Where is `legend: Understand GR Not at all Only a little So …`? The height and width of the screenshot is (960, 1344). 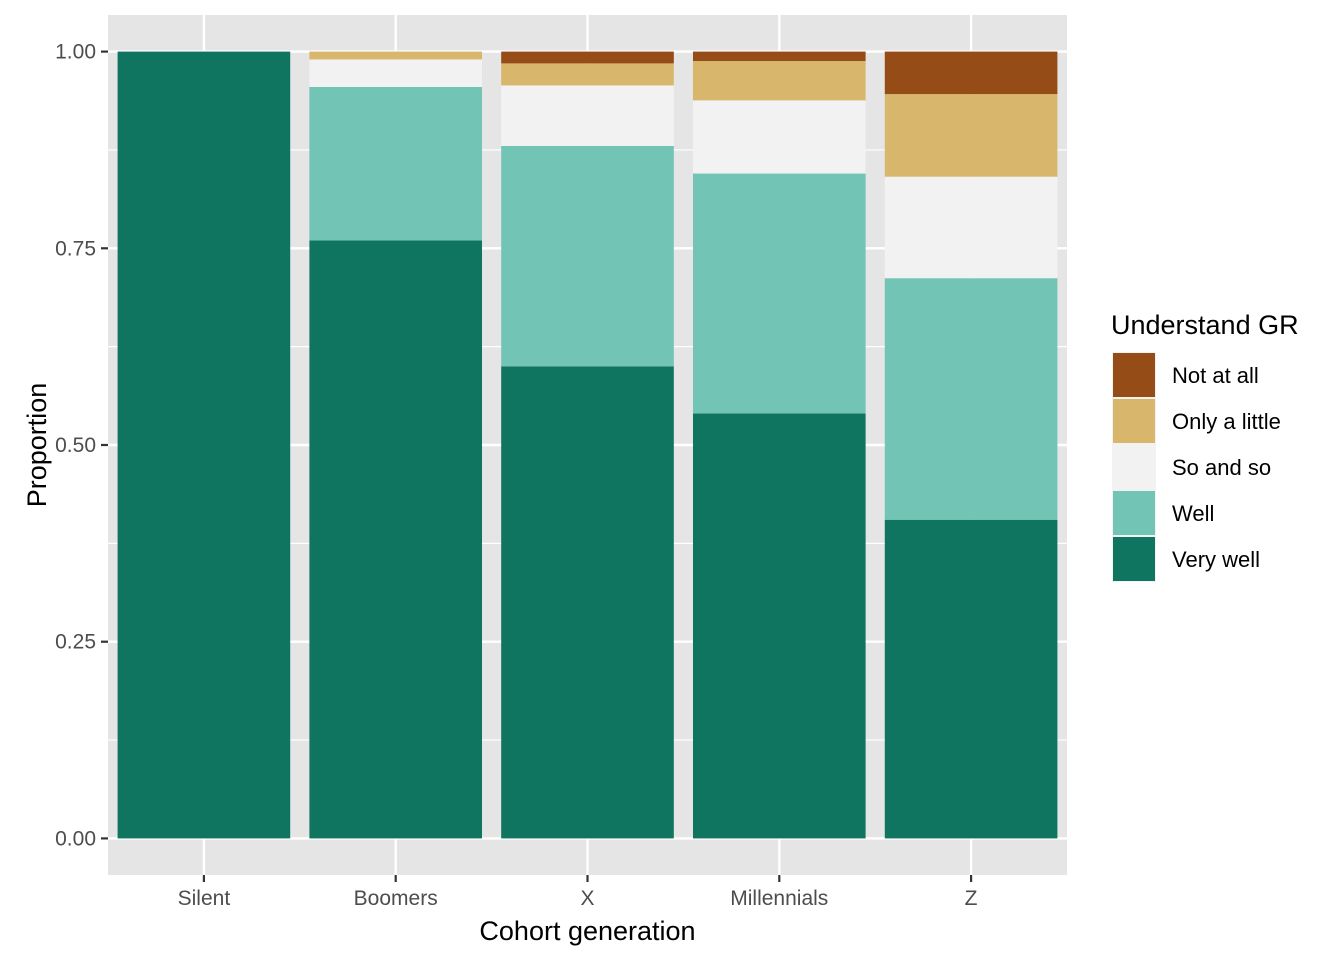 legend: Understand GR Not at all Only a little So … is located at coordinates (1205, 446).